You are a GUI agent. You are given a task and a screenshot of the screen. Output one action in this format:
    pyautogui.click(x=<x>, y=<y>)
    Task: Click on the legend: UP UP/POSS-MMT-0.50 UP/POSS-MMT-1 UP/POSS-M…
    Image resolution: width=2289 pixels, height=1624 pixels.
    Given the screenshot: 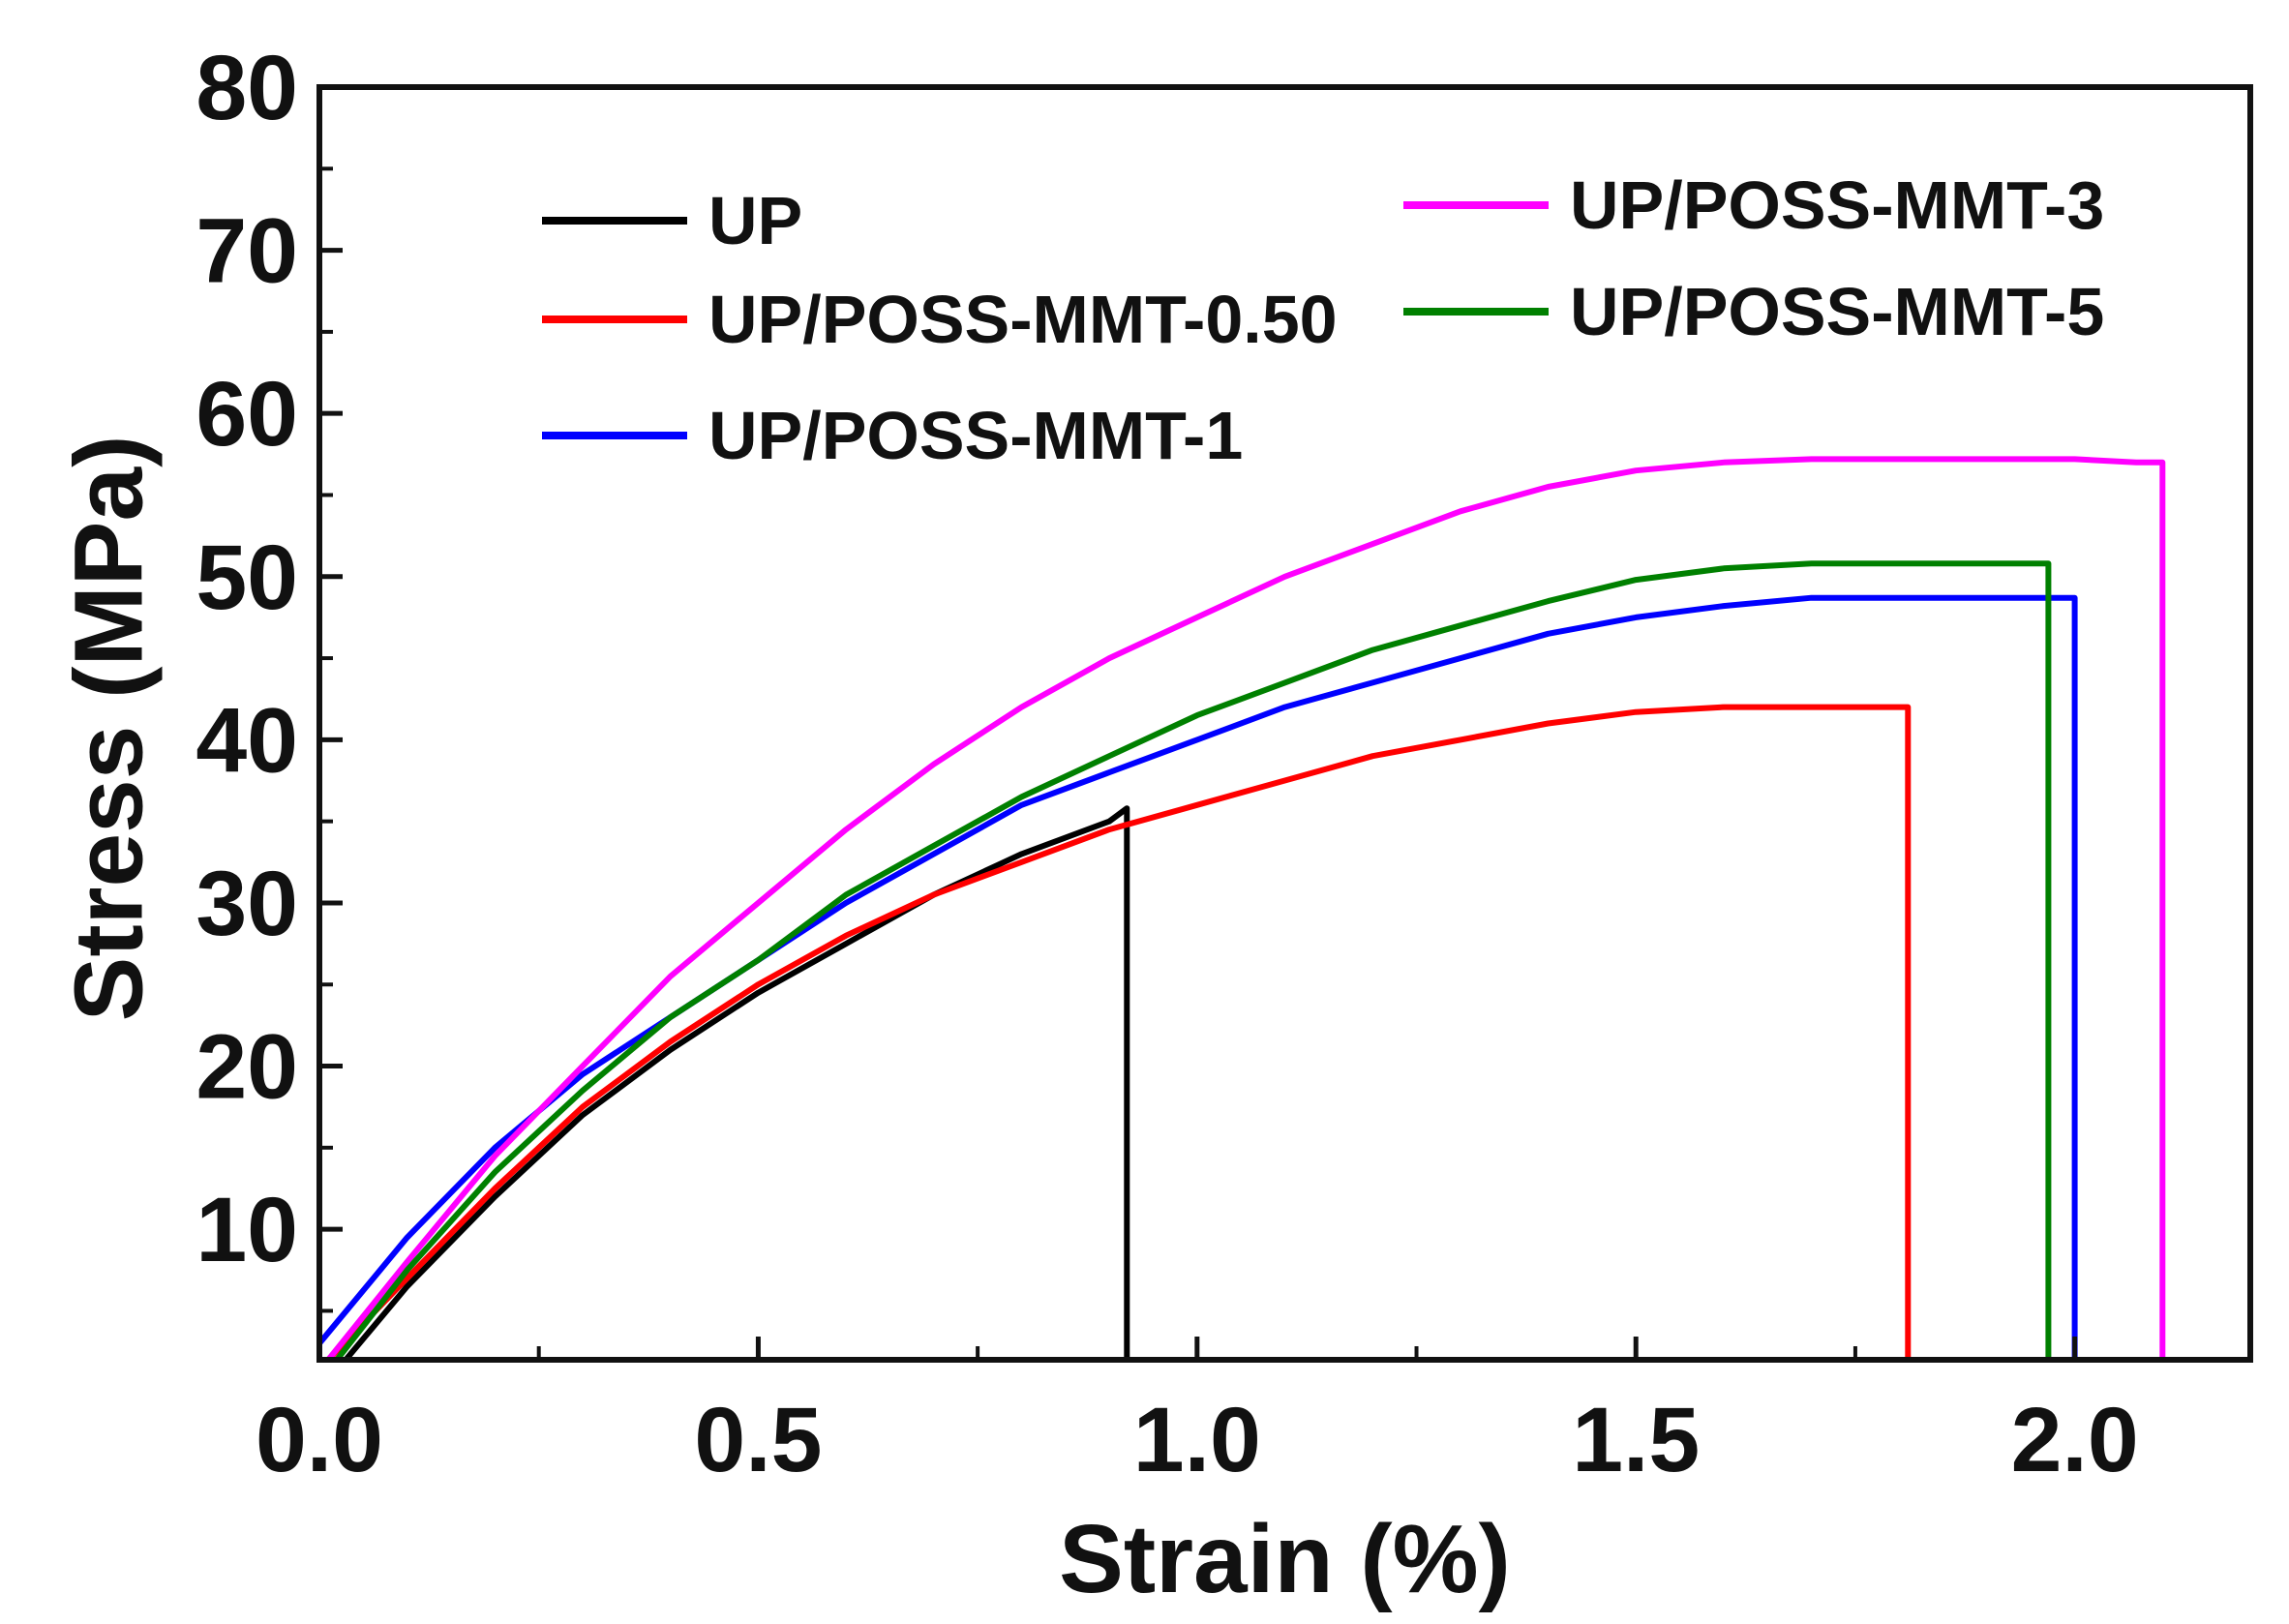 What is the action you would take?
    pyautogui.click(x=1323, y=320)
    